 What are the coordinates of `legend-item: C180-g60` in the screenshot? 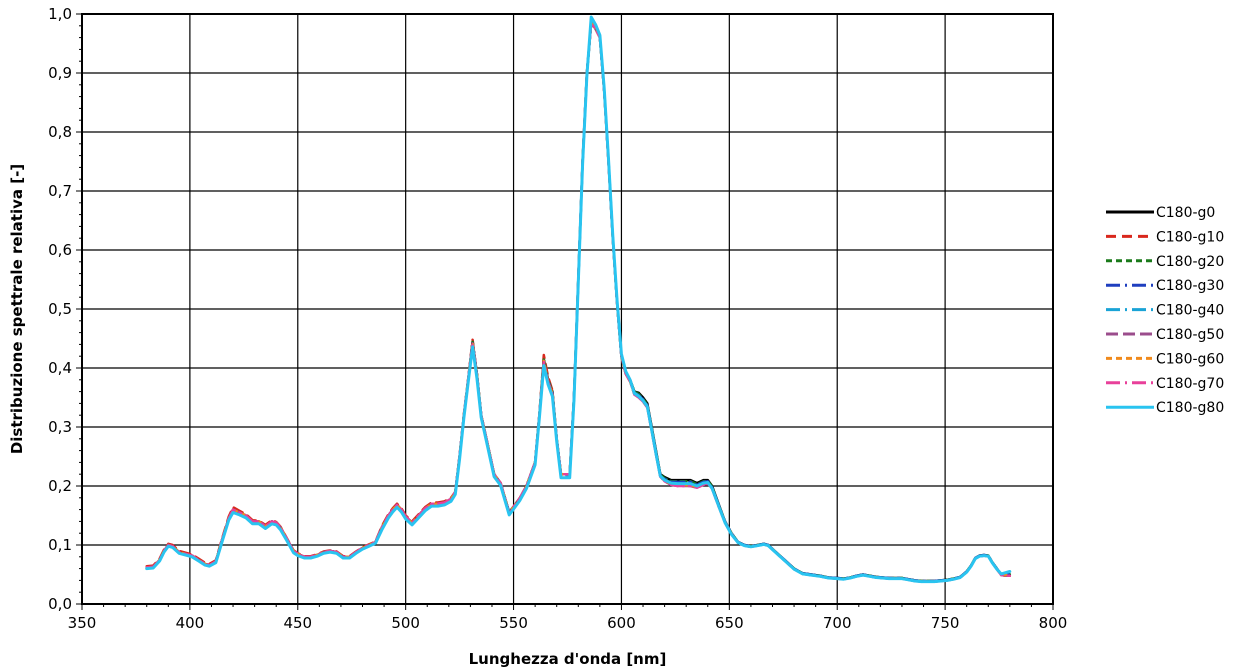 It's located at (1165, 359).